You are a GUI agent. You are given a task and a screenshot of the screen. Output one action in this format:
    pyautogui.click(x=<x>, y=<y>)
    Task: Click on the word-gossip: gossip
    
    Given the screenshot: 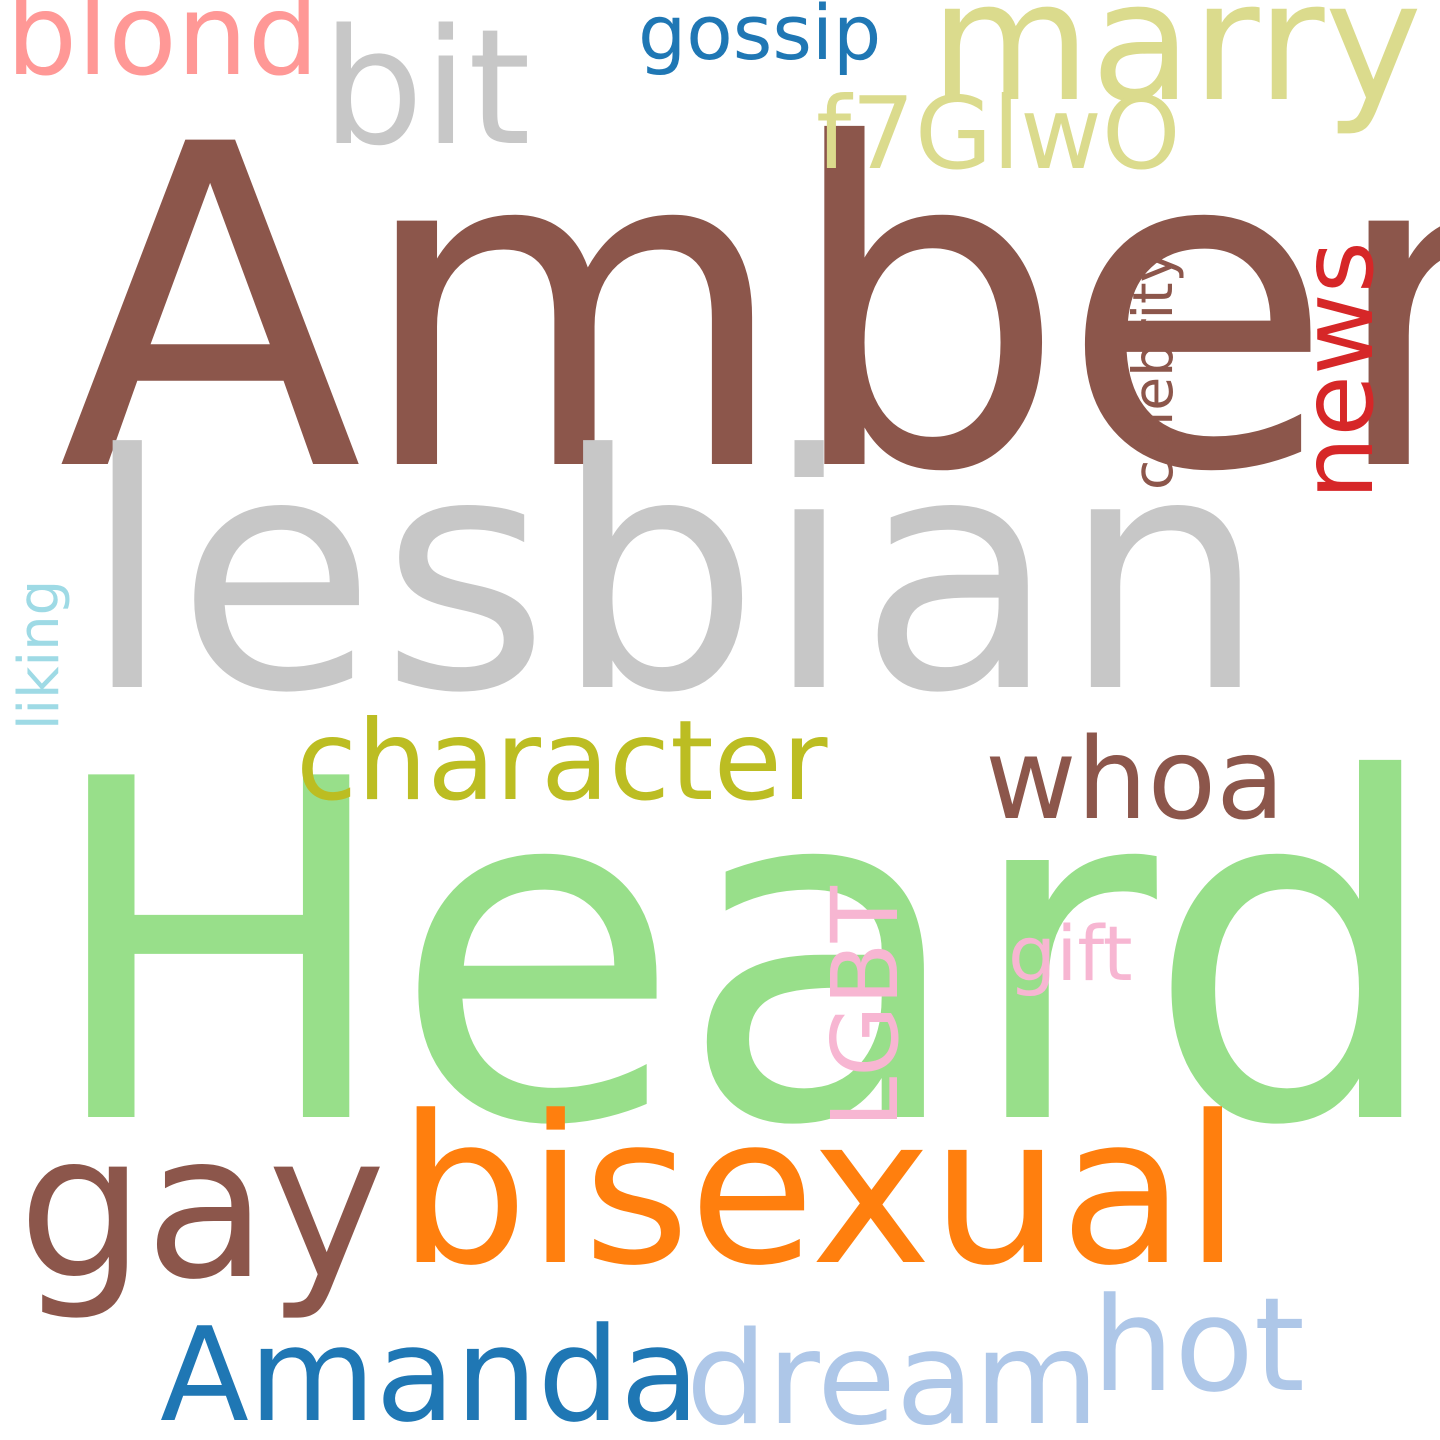 What is the action you would take?
    pyautogui.click(x=760, y=38)
    